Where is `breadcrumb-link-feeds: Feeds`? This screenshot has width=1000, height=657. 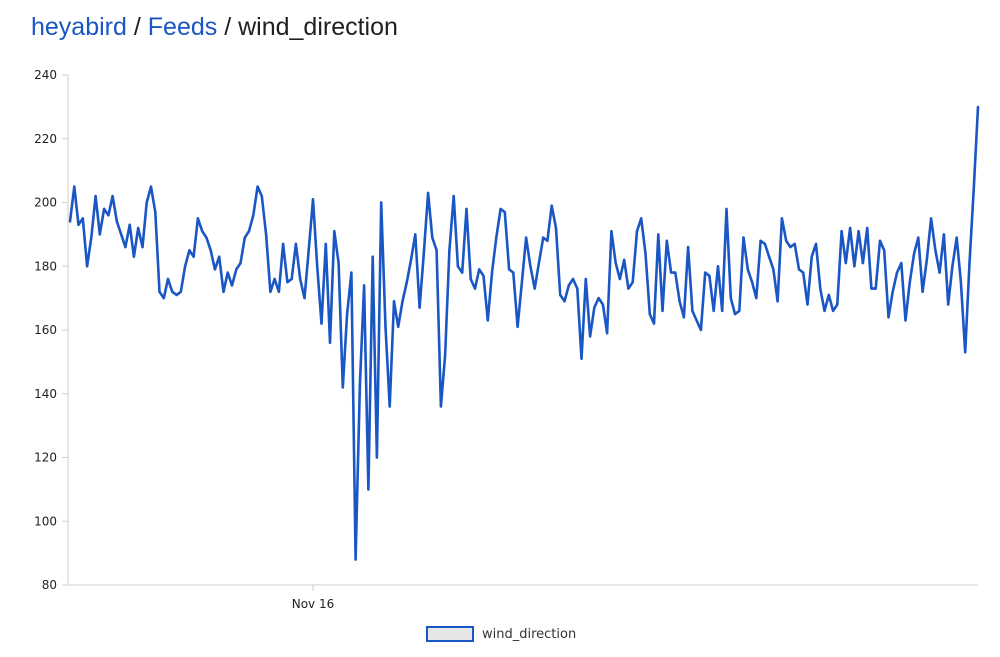 breadcrumb-link-feeds: Feeds is located at coordinates (182, 27).